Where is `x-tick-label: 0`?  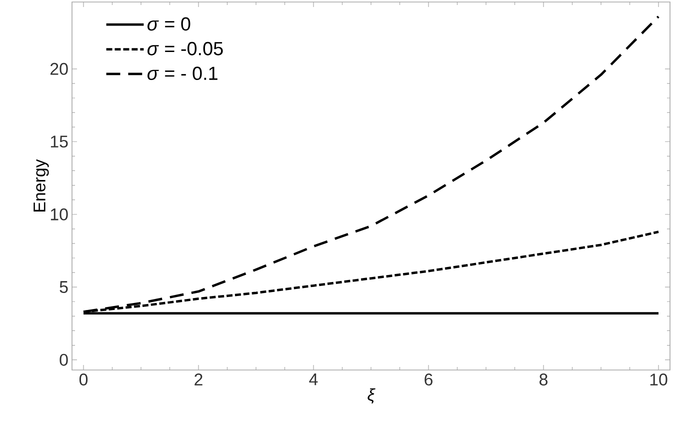
x-tick-label: 0 is located at coordinates (83, 380).